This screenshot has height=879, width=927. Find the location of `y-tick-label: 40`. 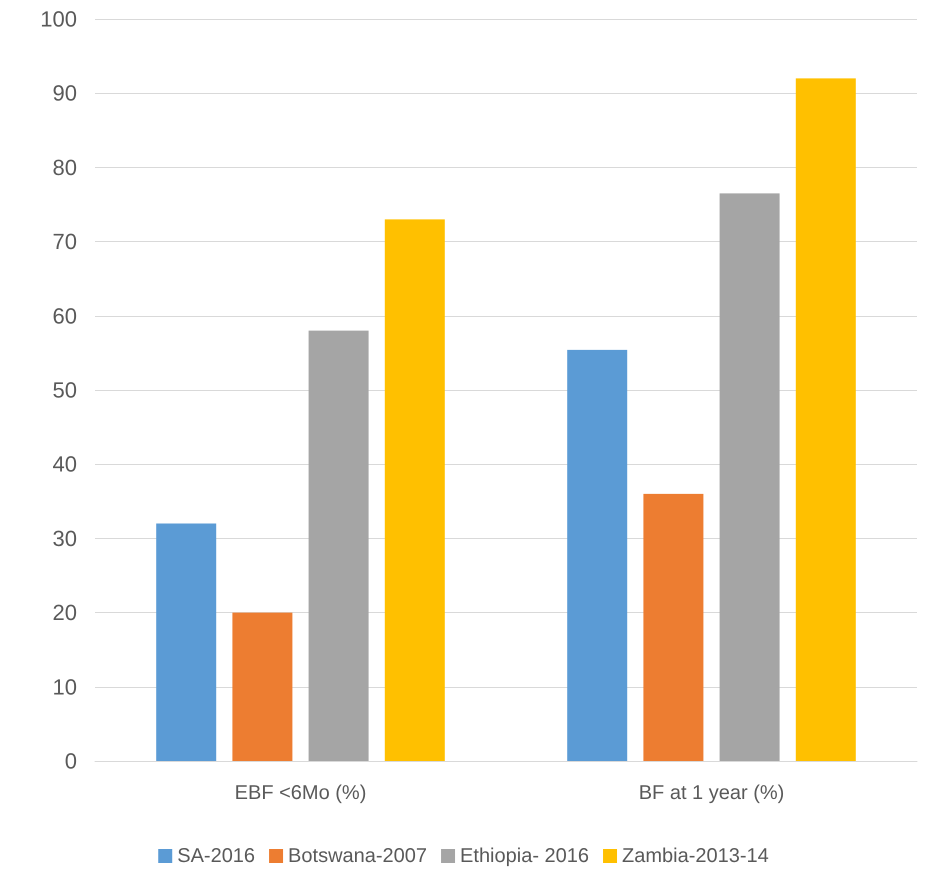

y-tick-label: 40 is located at coordinates (64, 464).